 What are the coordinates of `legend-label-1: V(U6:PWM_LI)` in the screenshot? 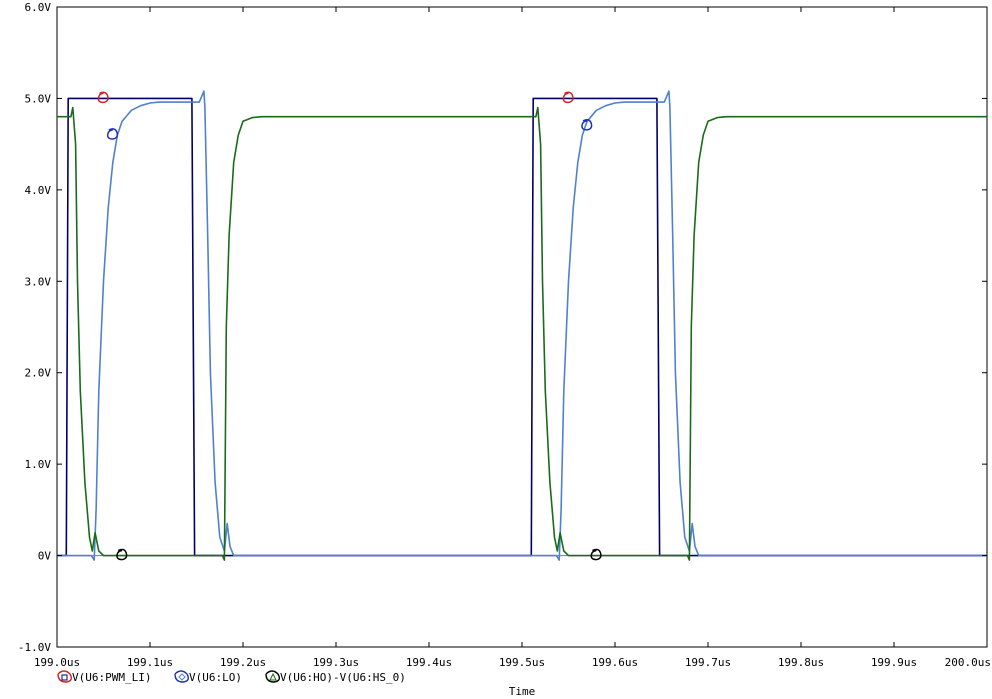 It's located at (111, 677).